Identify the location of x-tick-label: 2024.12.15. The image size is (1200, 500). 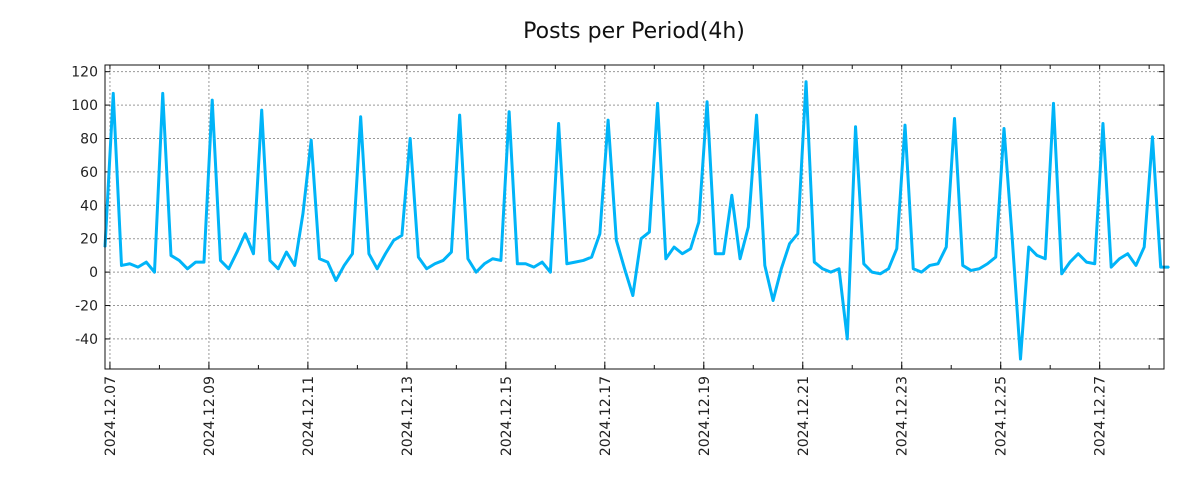
(507, 416).